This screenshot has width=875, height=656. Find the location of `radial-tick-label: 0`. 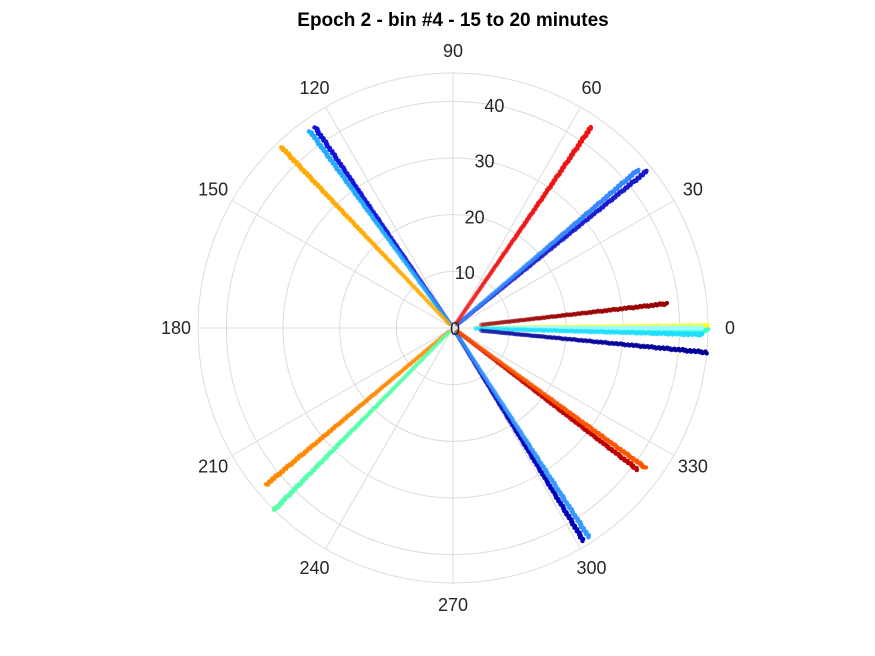

radial-tick-label: 0 is located at coordinates (455, 329).